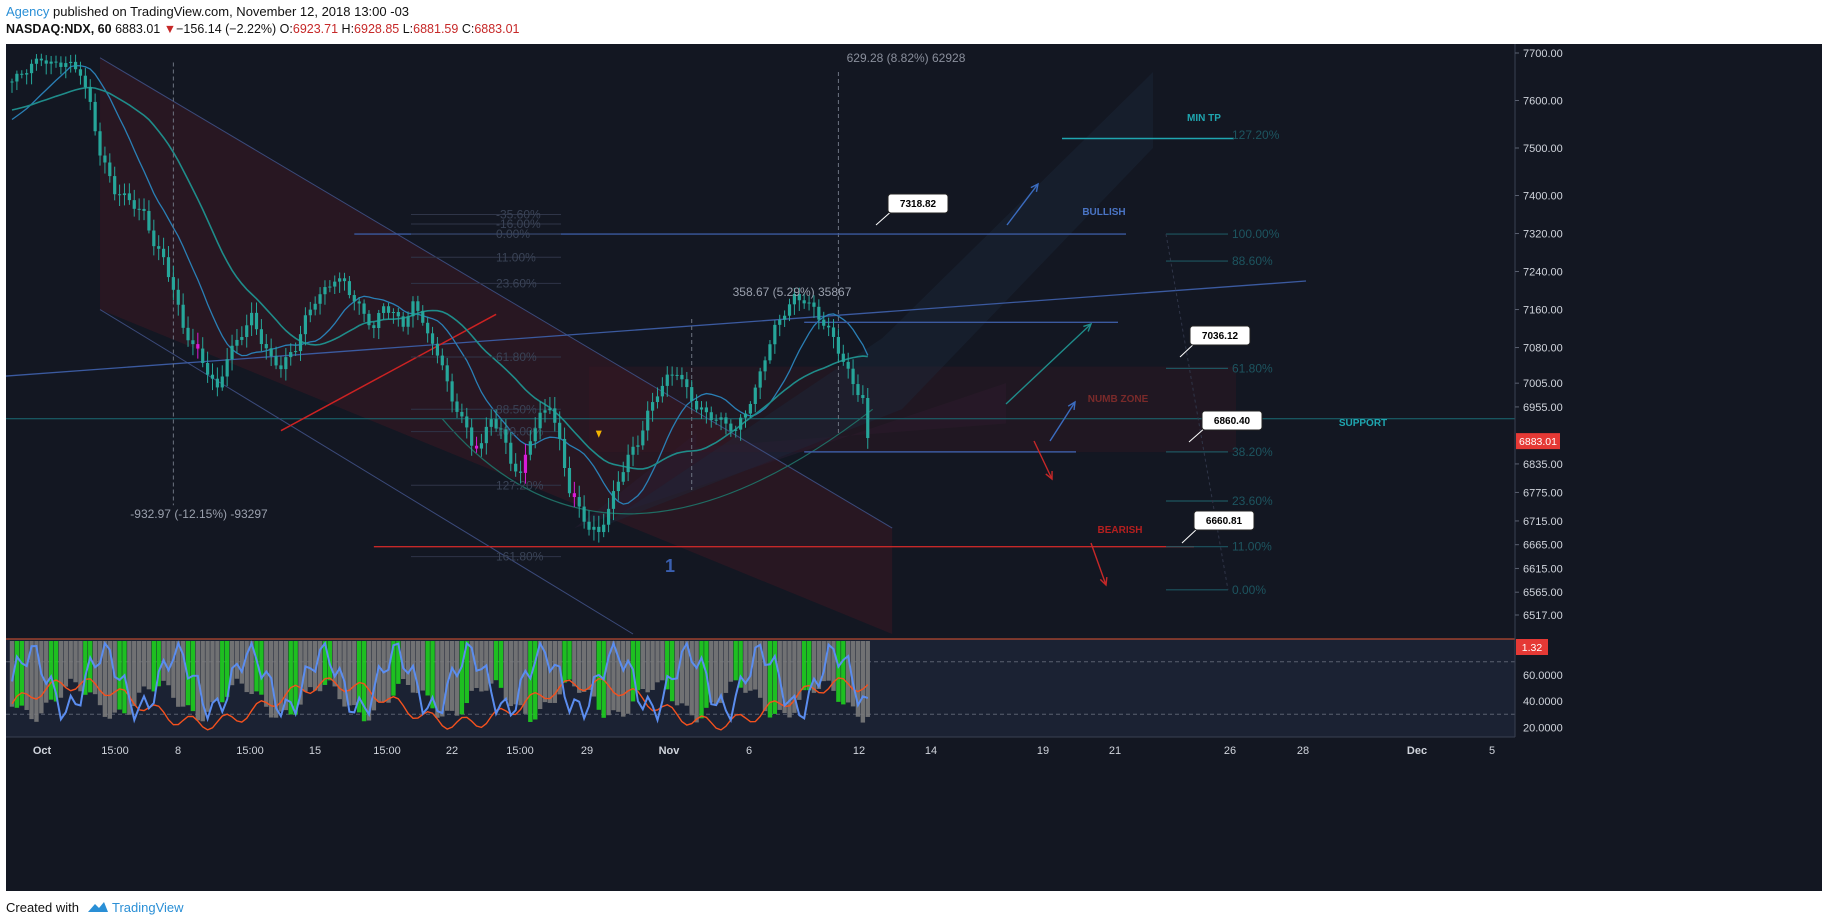 This screenshot has width=1828, height=924. I want to click on tradingview-brand-link: TradingView, so click(148, 907).